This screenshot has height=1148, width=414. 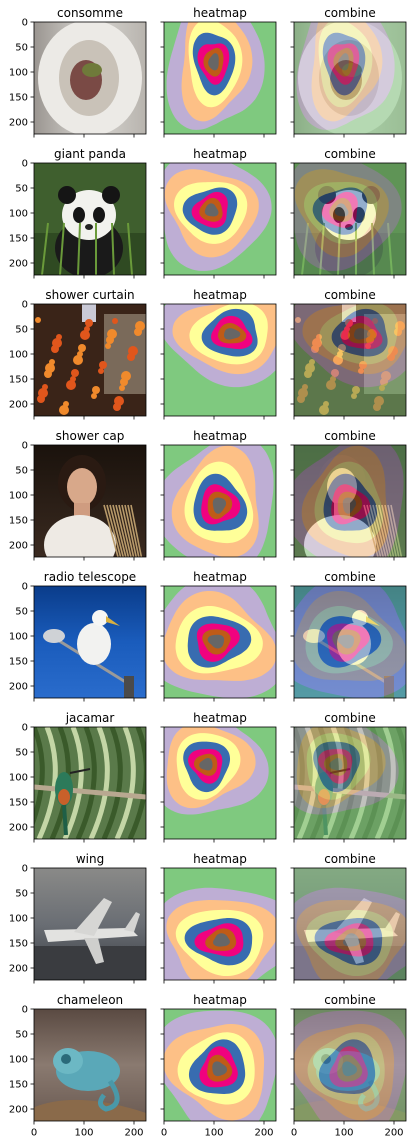 I want to click on row4-image-bird-head, so click(x=100, y=618).